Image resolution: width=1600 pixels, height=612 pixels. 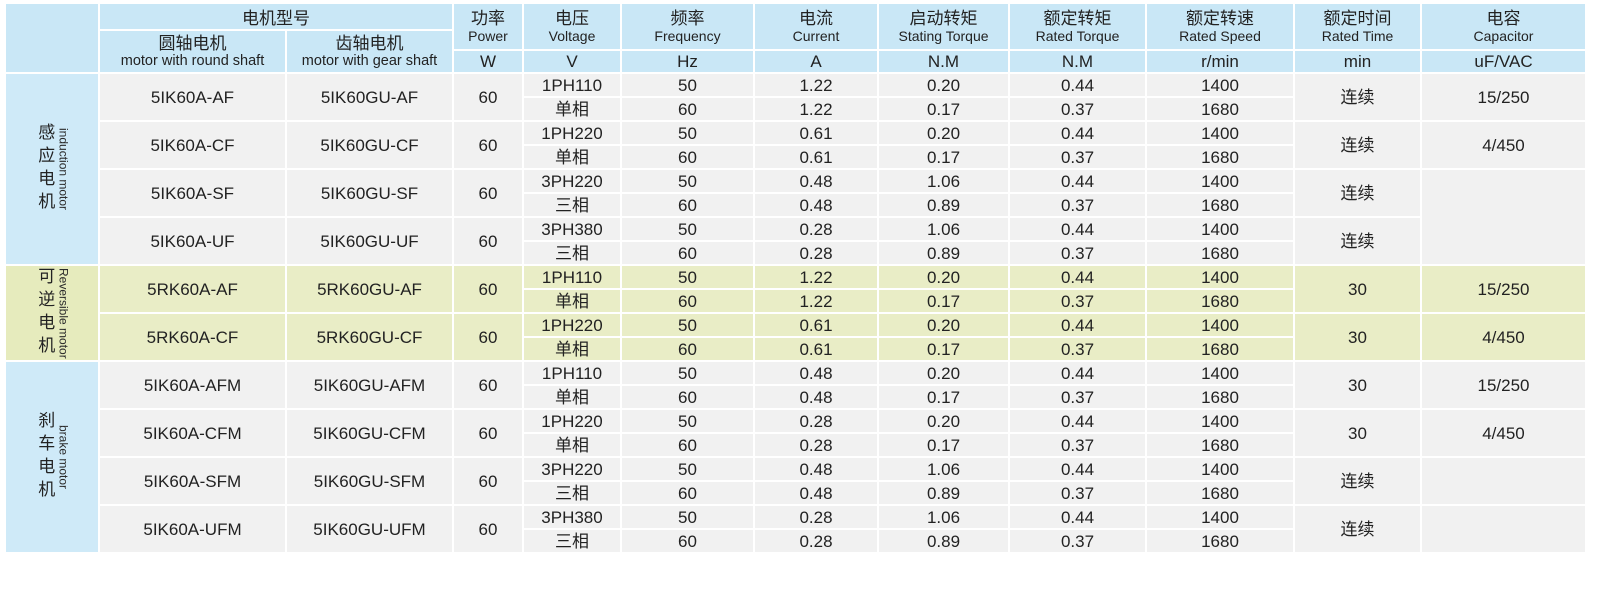 What do you see at coordinates (192, 97) in the screenshot?
I see `round-shaft-model: 5IK60A-AF` at bounding box center [192, 97].